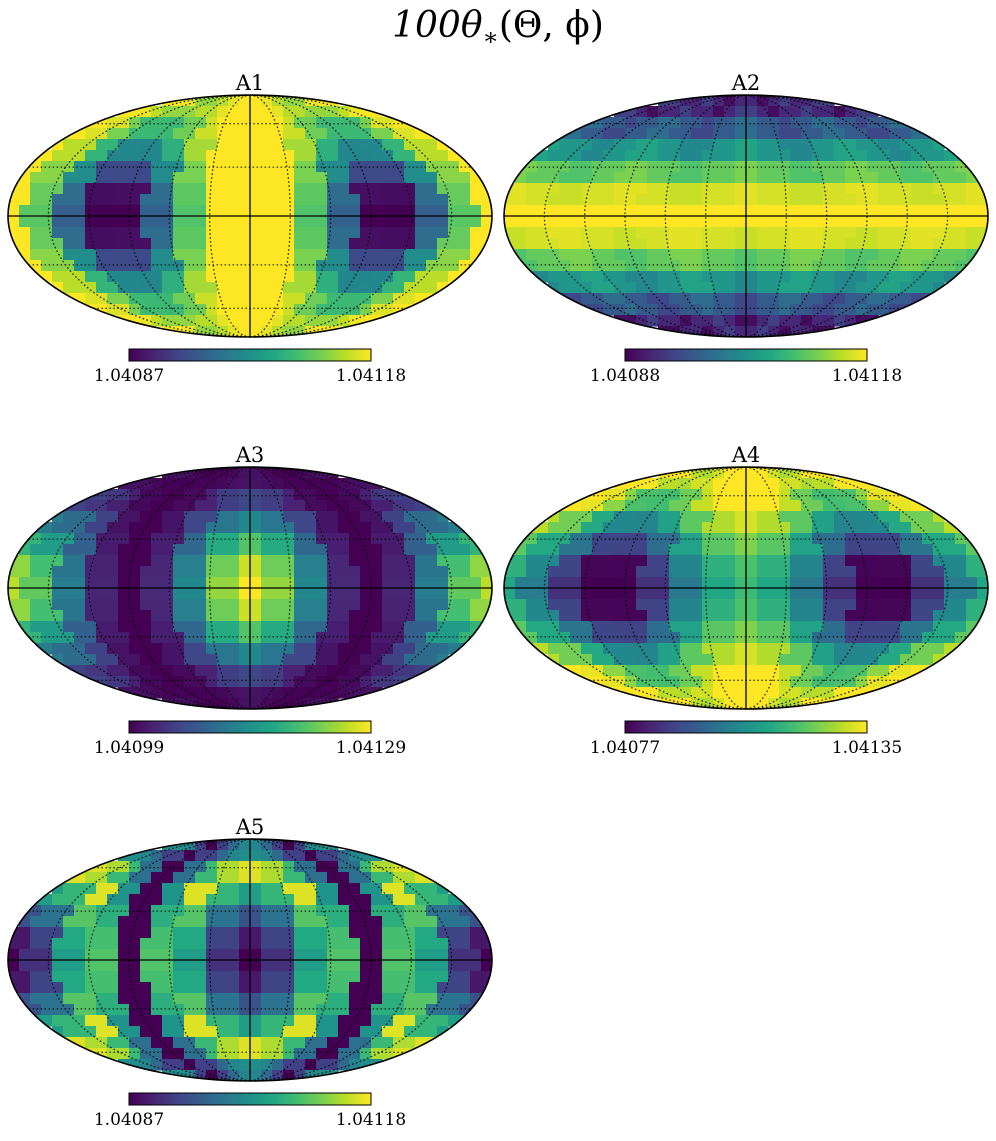 Image resolution: width=996 pixels, height=1141 pixels. Describe the element at coordinates (371, 376) in the screenshot. I see `colorbar-max-label: 1.04118` at that location.